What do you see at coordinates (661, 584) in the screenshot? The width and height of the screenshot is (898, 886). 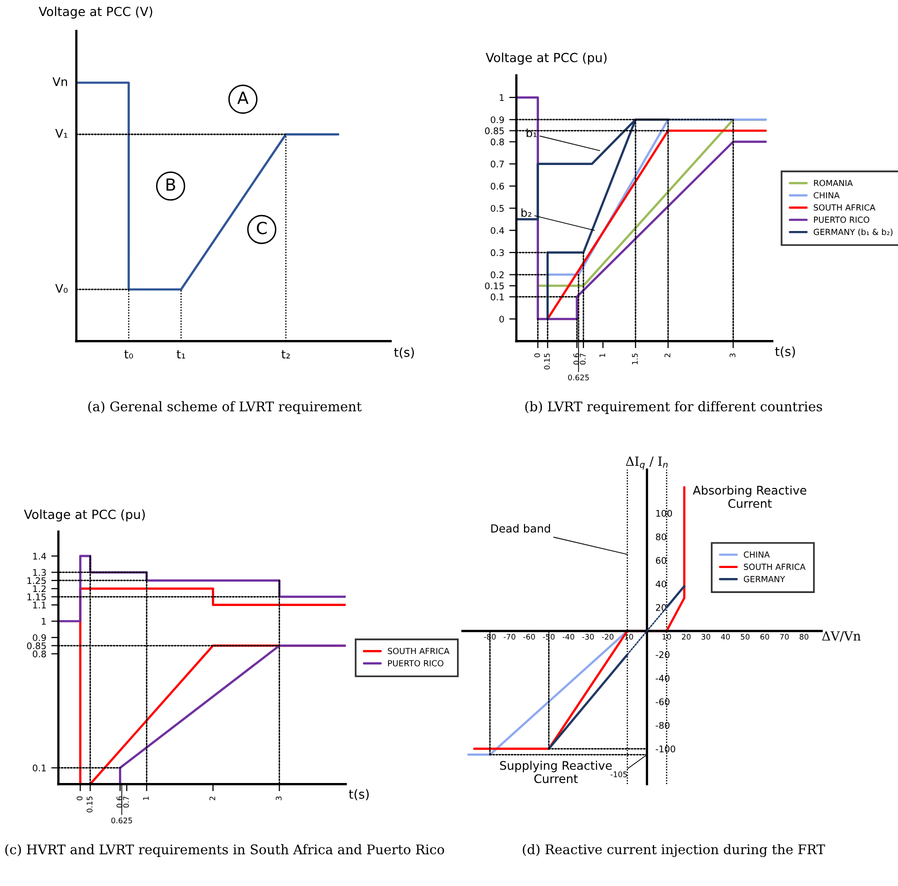 I see `y-tick-label: 40` at bounding box center [661, 584].